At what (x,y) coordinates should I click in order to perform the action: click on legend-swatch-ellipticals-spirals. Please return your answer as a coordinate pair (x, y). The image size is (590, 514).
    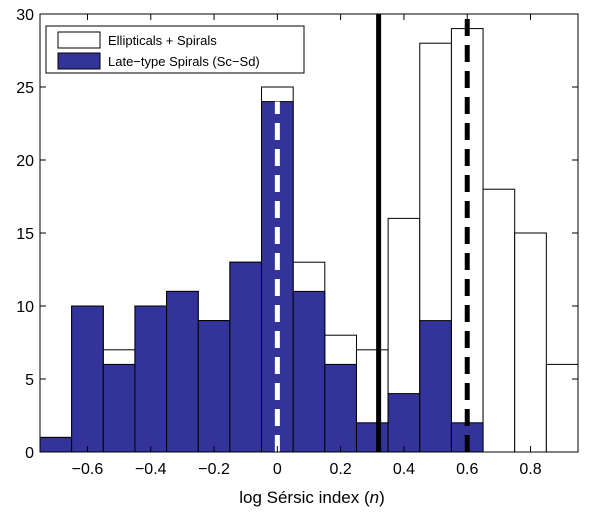
    Looking at the image, I should click on (79, 40).